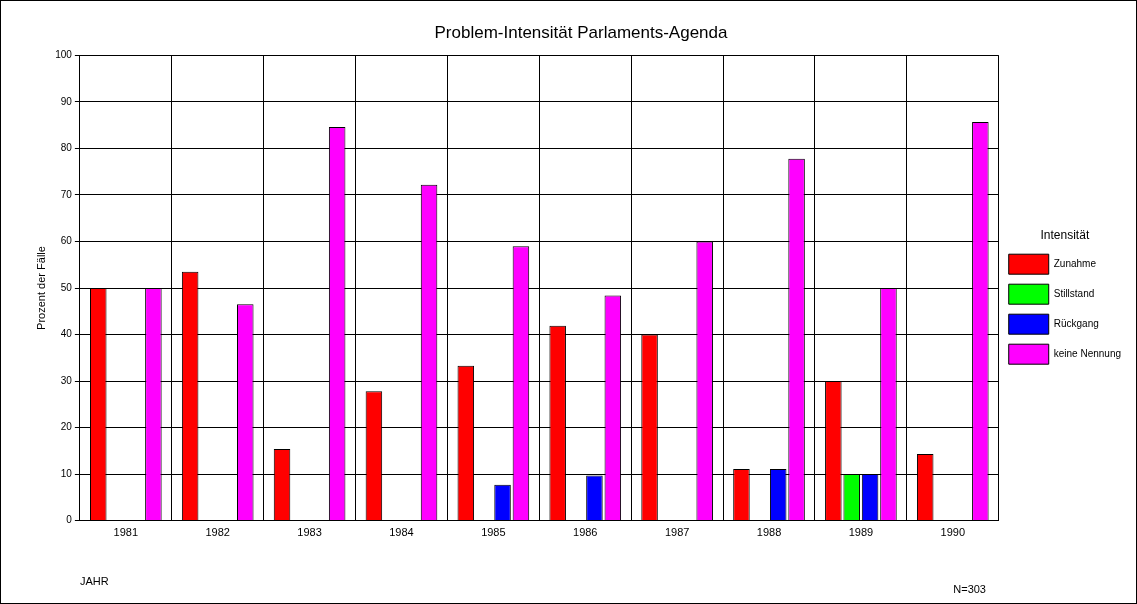  What do you see at coordinates (309, 532) in the screenshot?
I see `x-tick-label: 1983` at bounding box center [309, 532].